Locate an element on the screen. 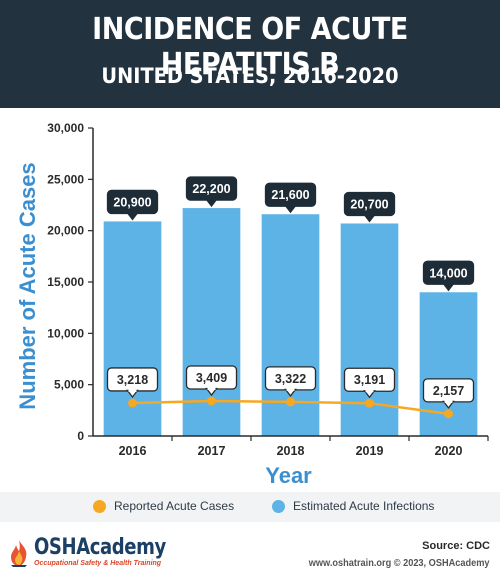  bar-data-label: 20,700 is located at coordinates (369, 207).